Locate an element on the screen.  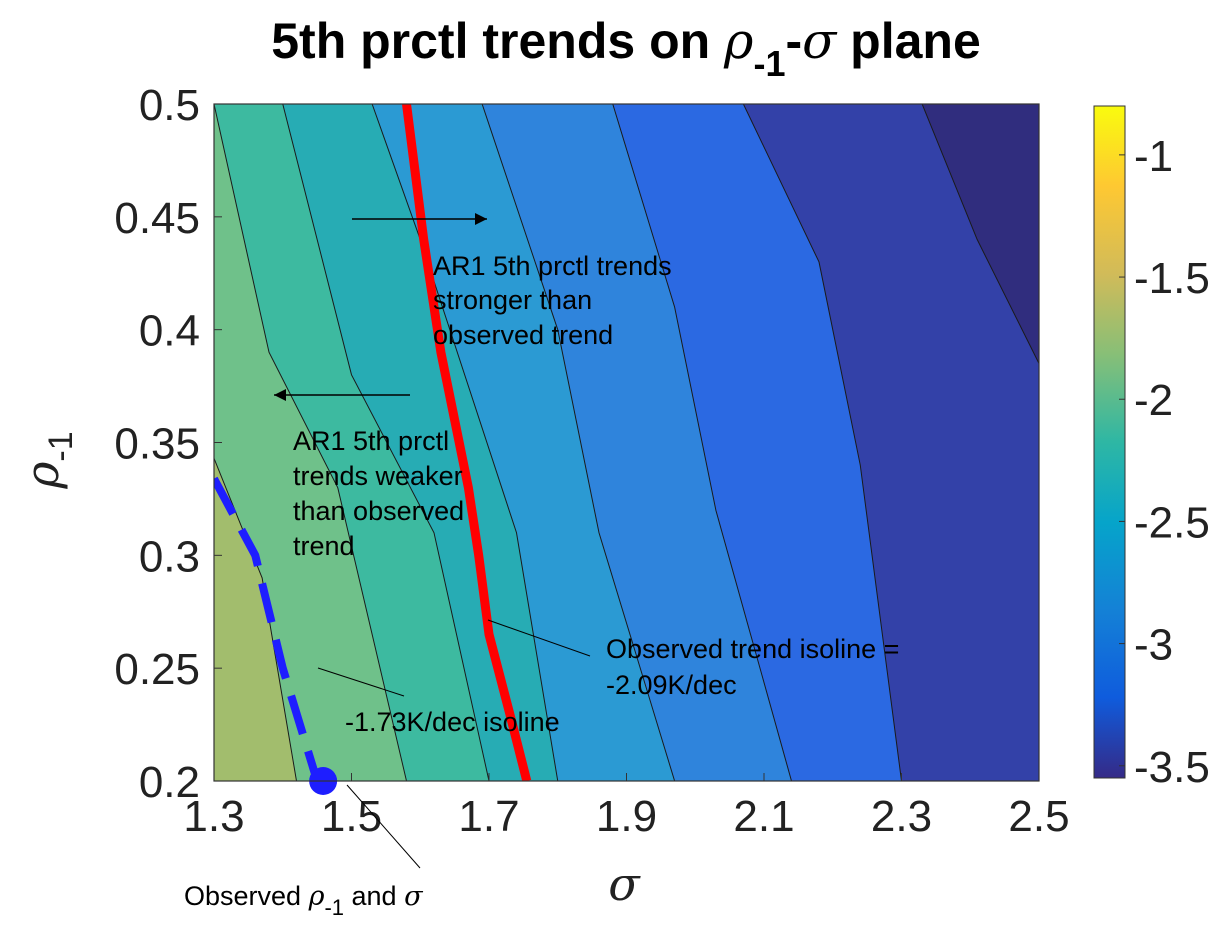
annotation-weaker-line1: AR1 5th prctl is located at coordinates (371, 441).